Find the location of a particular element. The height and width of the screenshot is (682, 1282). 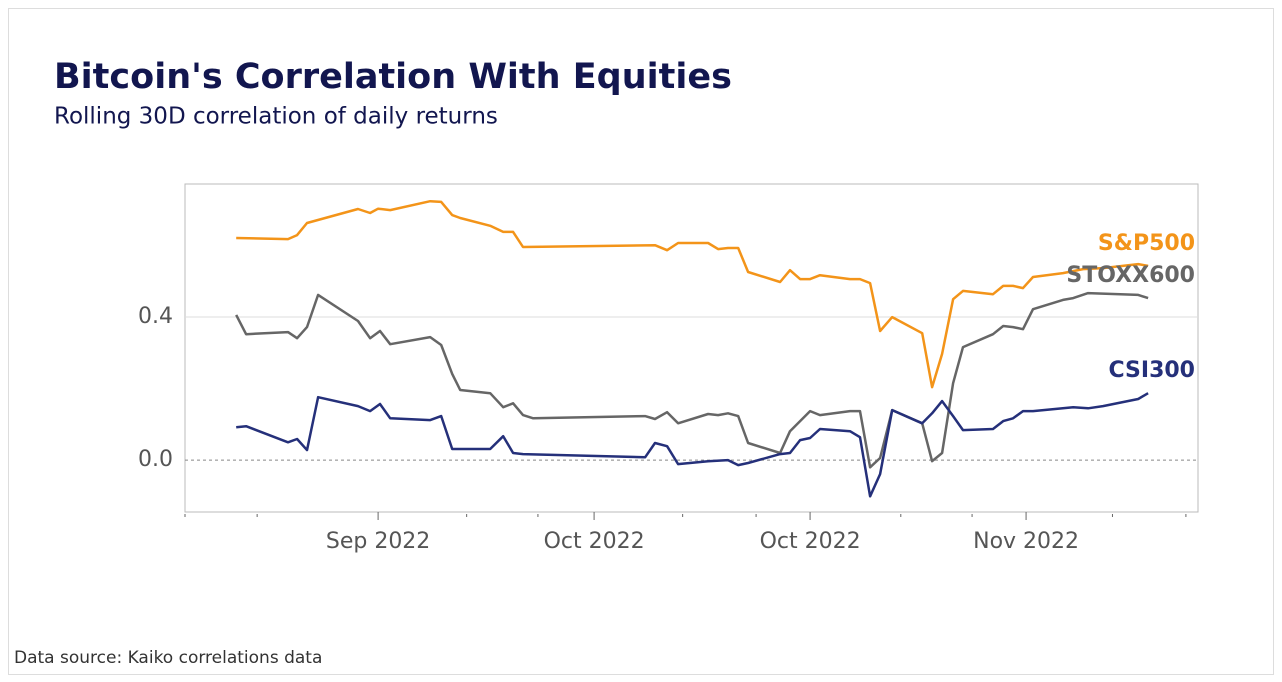

y-tick-label: 0.0 is located at coordinates (155, 459).